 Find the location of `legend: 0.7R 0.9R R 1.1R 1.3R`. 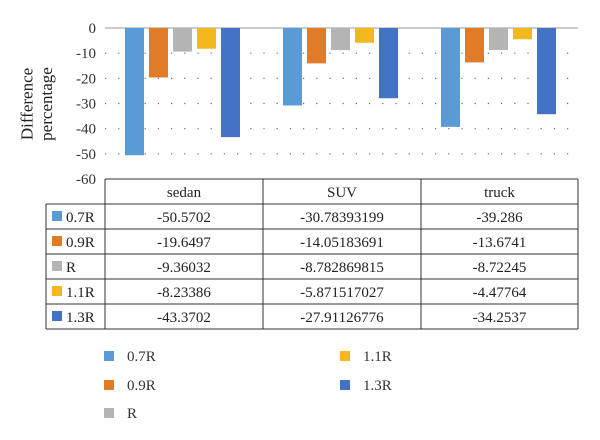

legend: 0.7R 0.9R R 1.1R 1.3R is located at coordinates (248, 385).